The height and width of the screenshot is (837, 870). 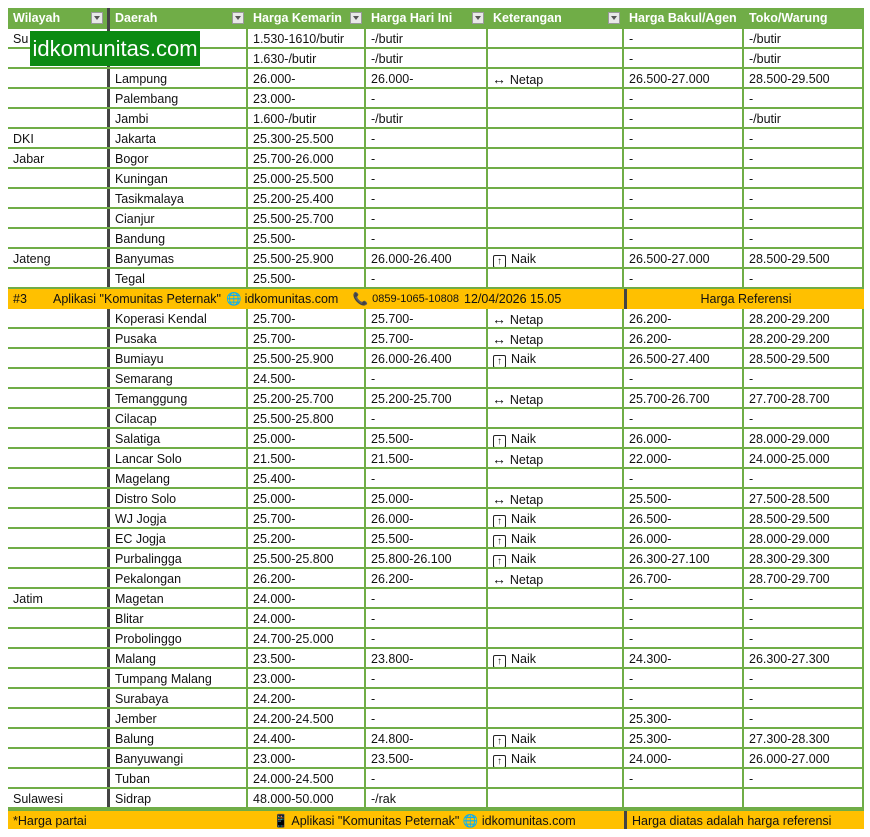 What do you see at coordinates (281, 821) in the screenshot?
I see `mobile-app-icon: 📱` at bounding box center [281, 821].